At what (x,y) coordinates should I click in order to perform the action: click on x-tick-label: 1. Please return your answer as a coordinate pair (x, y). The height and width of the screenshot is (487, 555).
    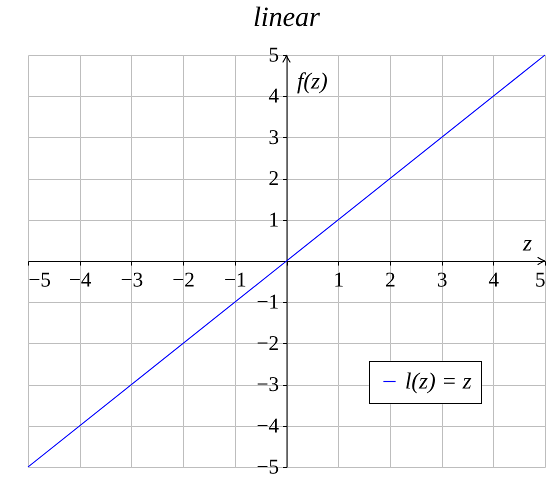
    Looking at the image, I should click on (338, 280).